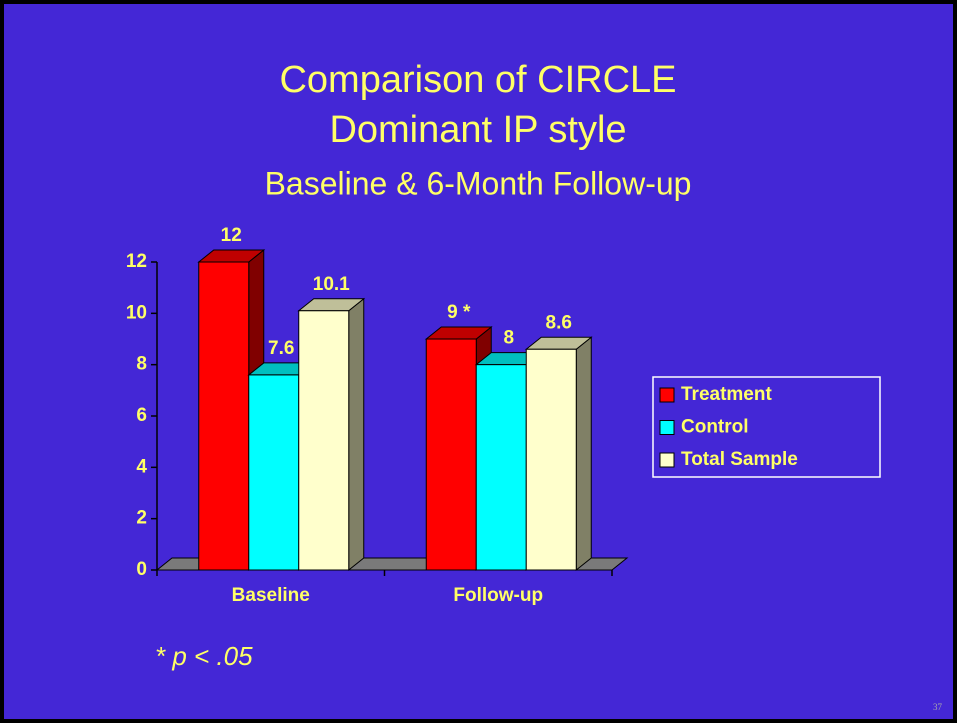  Describe the element at coordinates (136, 312) in the screenshot. I see `y-tick-label: 10` at that location.